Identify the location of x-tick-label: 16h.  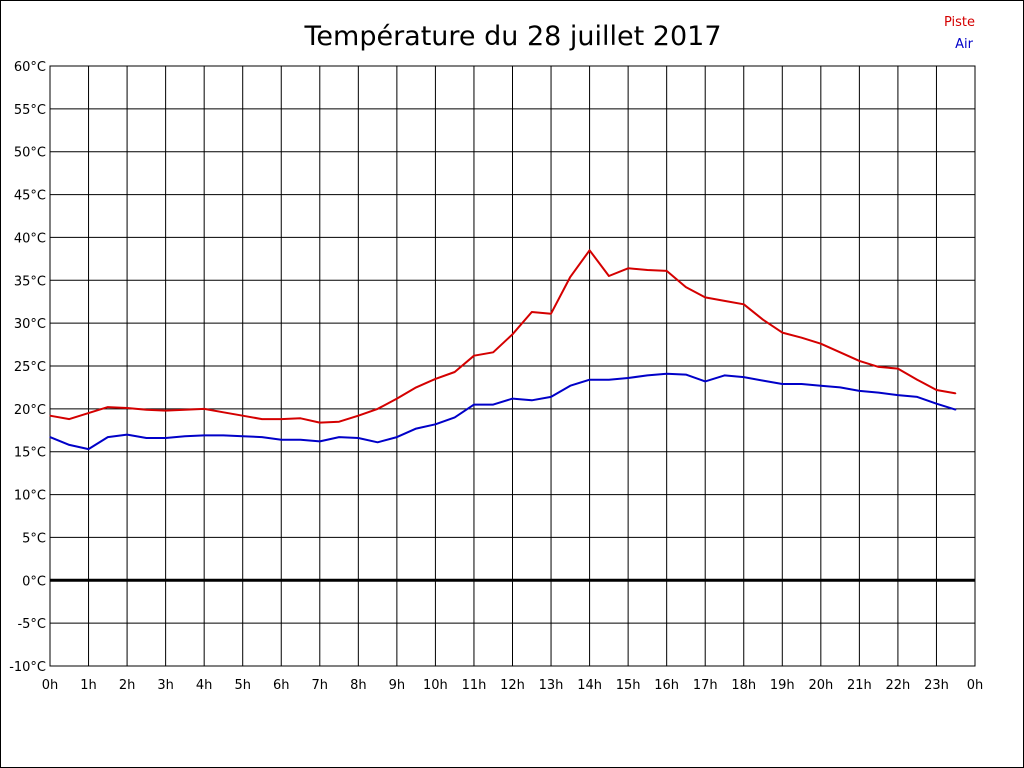
(666, 685).